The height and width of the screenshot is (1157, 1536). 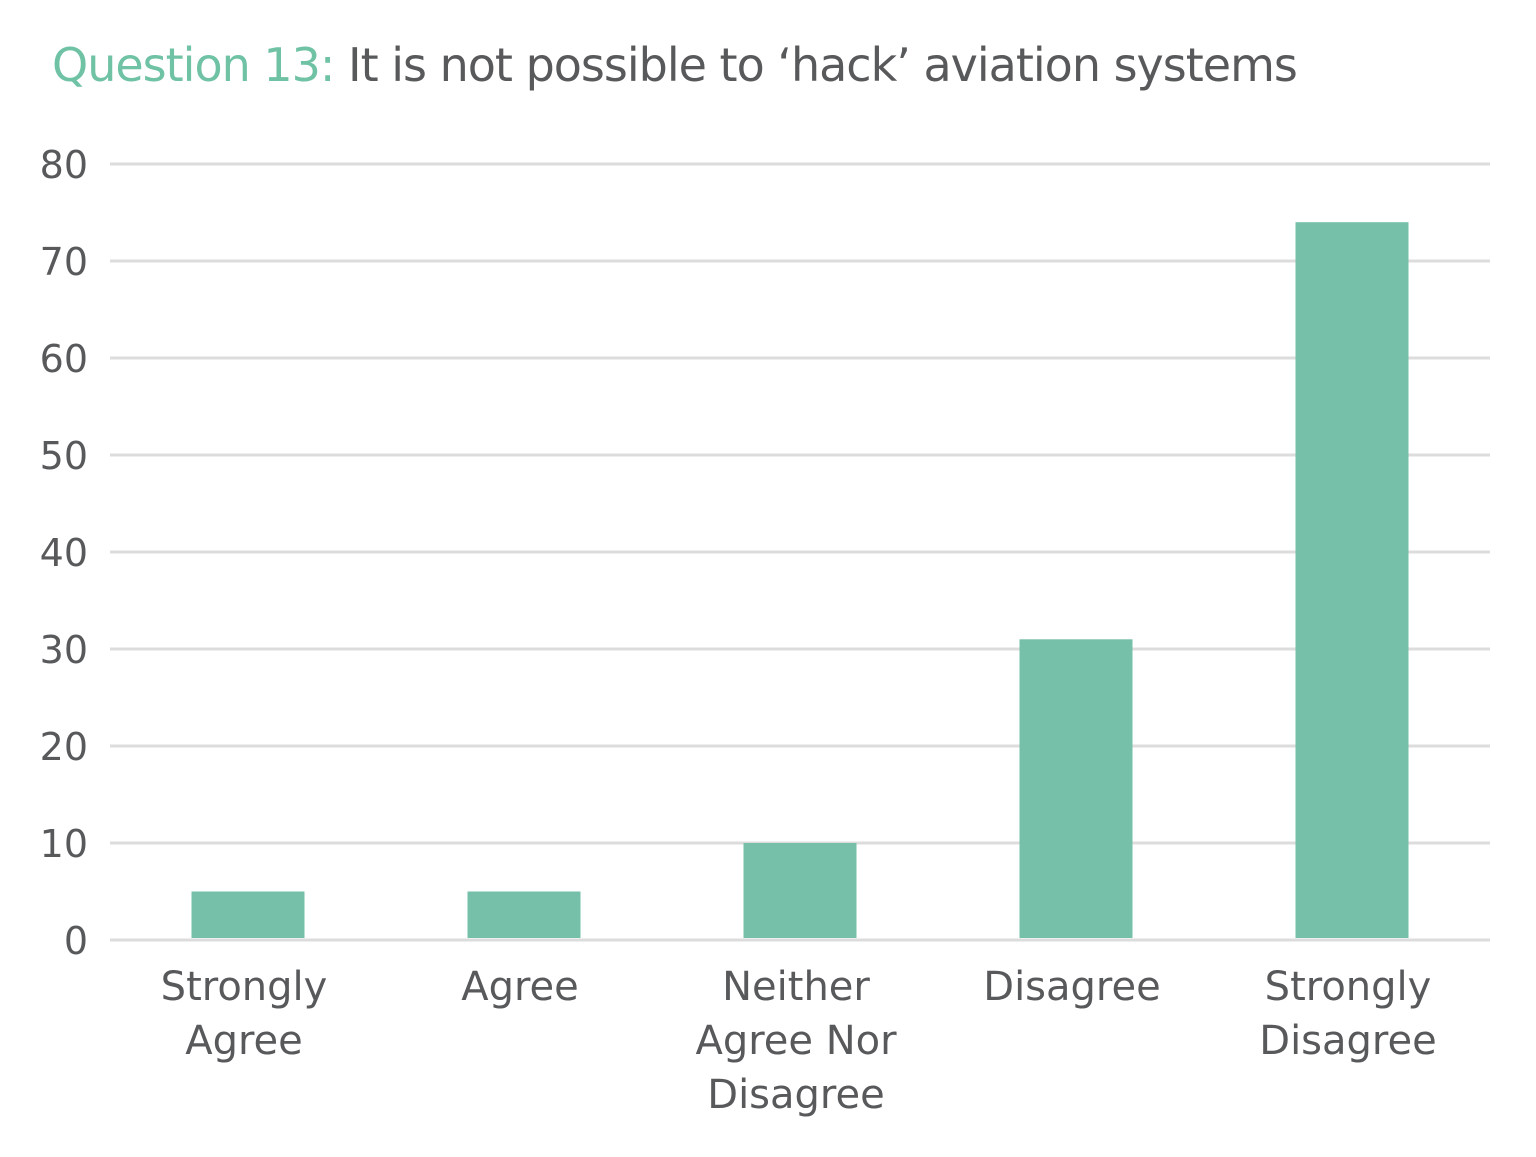 I want to click on y-tick-label: 30, so click(x=64, y=650).